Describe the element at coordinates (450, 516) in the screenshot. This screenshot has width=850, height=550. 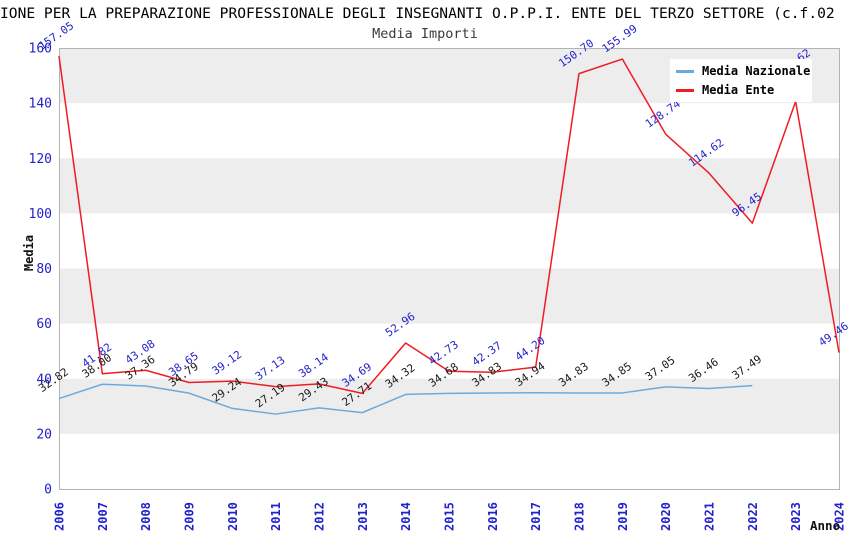
I see `x-axis-tick-label: 2015` at that location.